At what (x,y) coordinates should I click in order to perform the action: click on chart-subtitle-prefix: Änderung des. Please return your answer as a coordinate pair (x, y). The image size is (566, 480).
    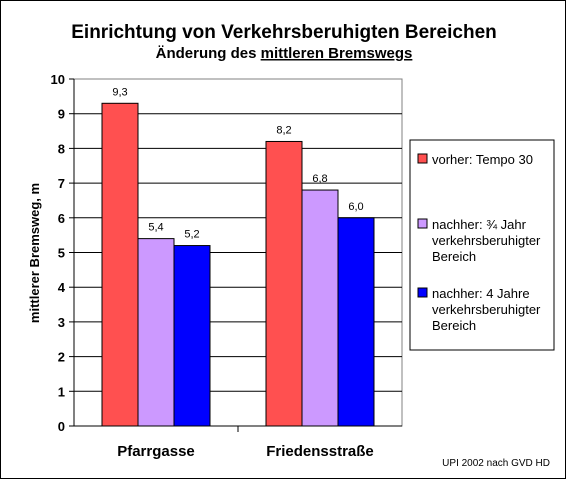
    Looking at the image, I should click on (208, 53).